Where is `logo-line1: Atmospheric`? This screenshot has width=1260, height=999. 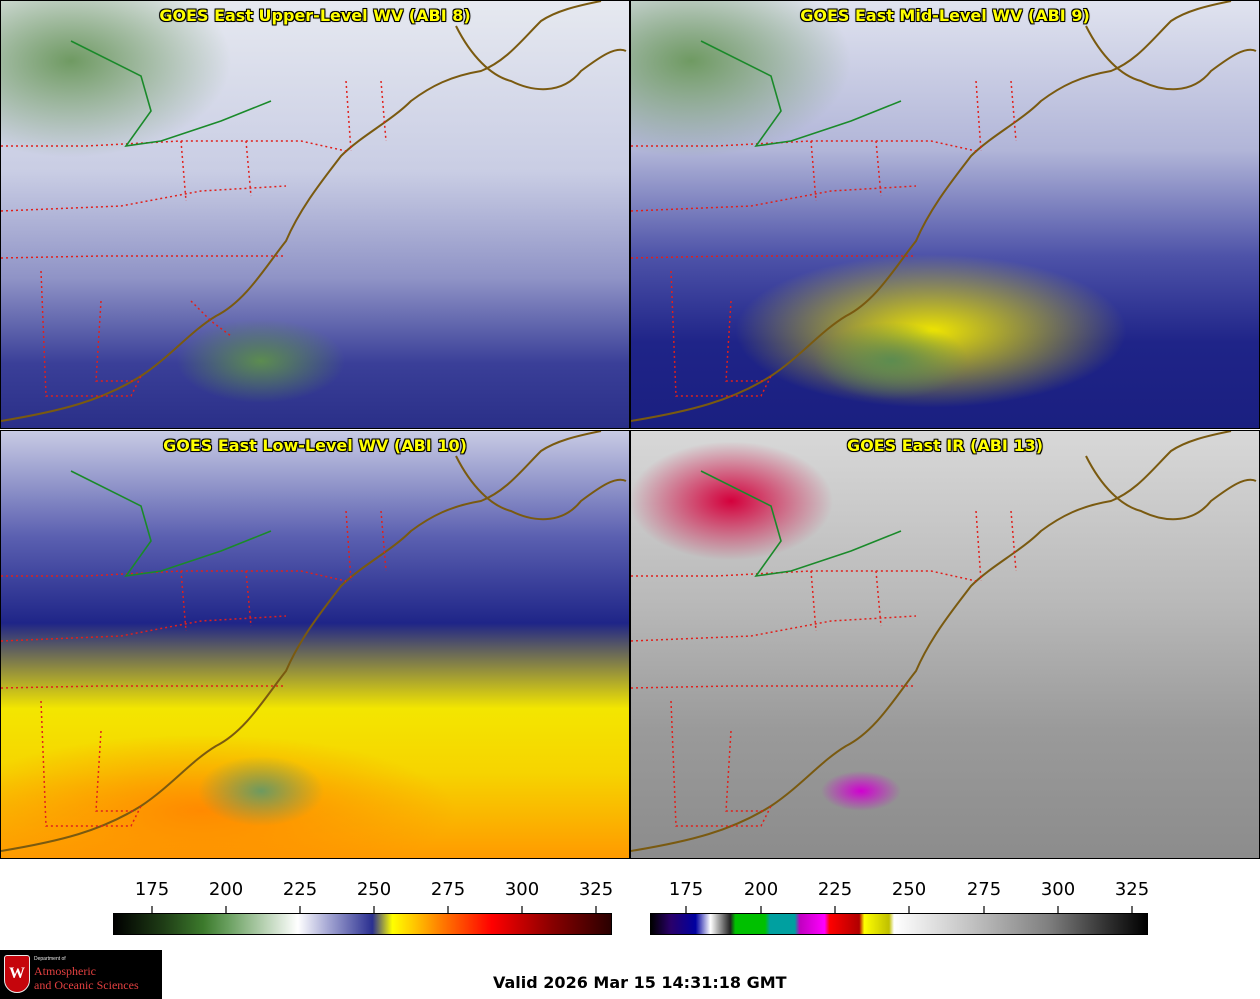
logo-line1: Atmospheric is located at coordinates (65, 971).